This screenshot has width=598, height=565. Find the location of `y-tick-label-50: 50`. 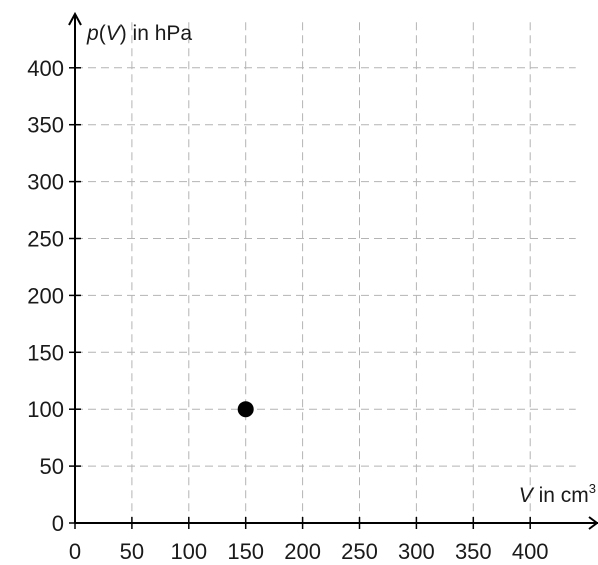

y-tick-label-50: 50 is located at coordinates (52, 466).